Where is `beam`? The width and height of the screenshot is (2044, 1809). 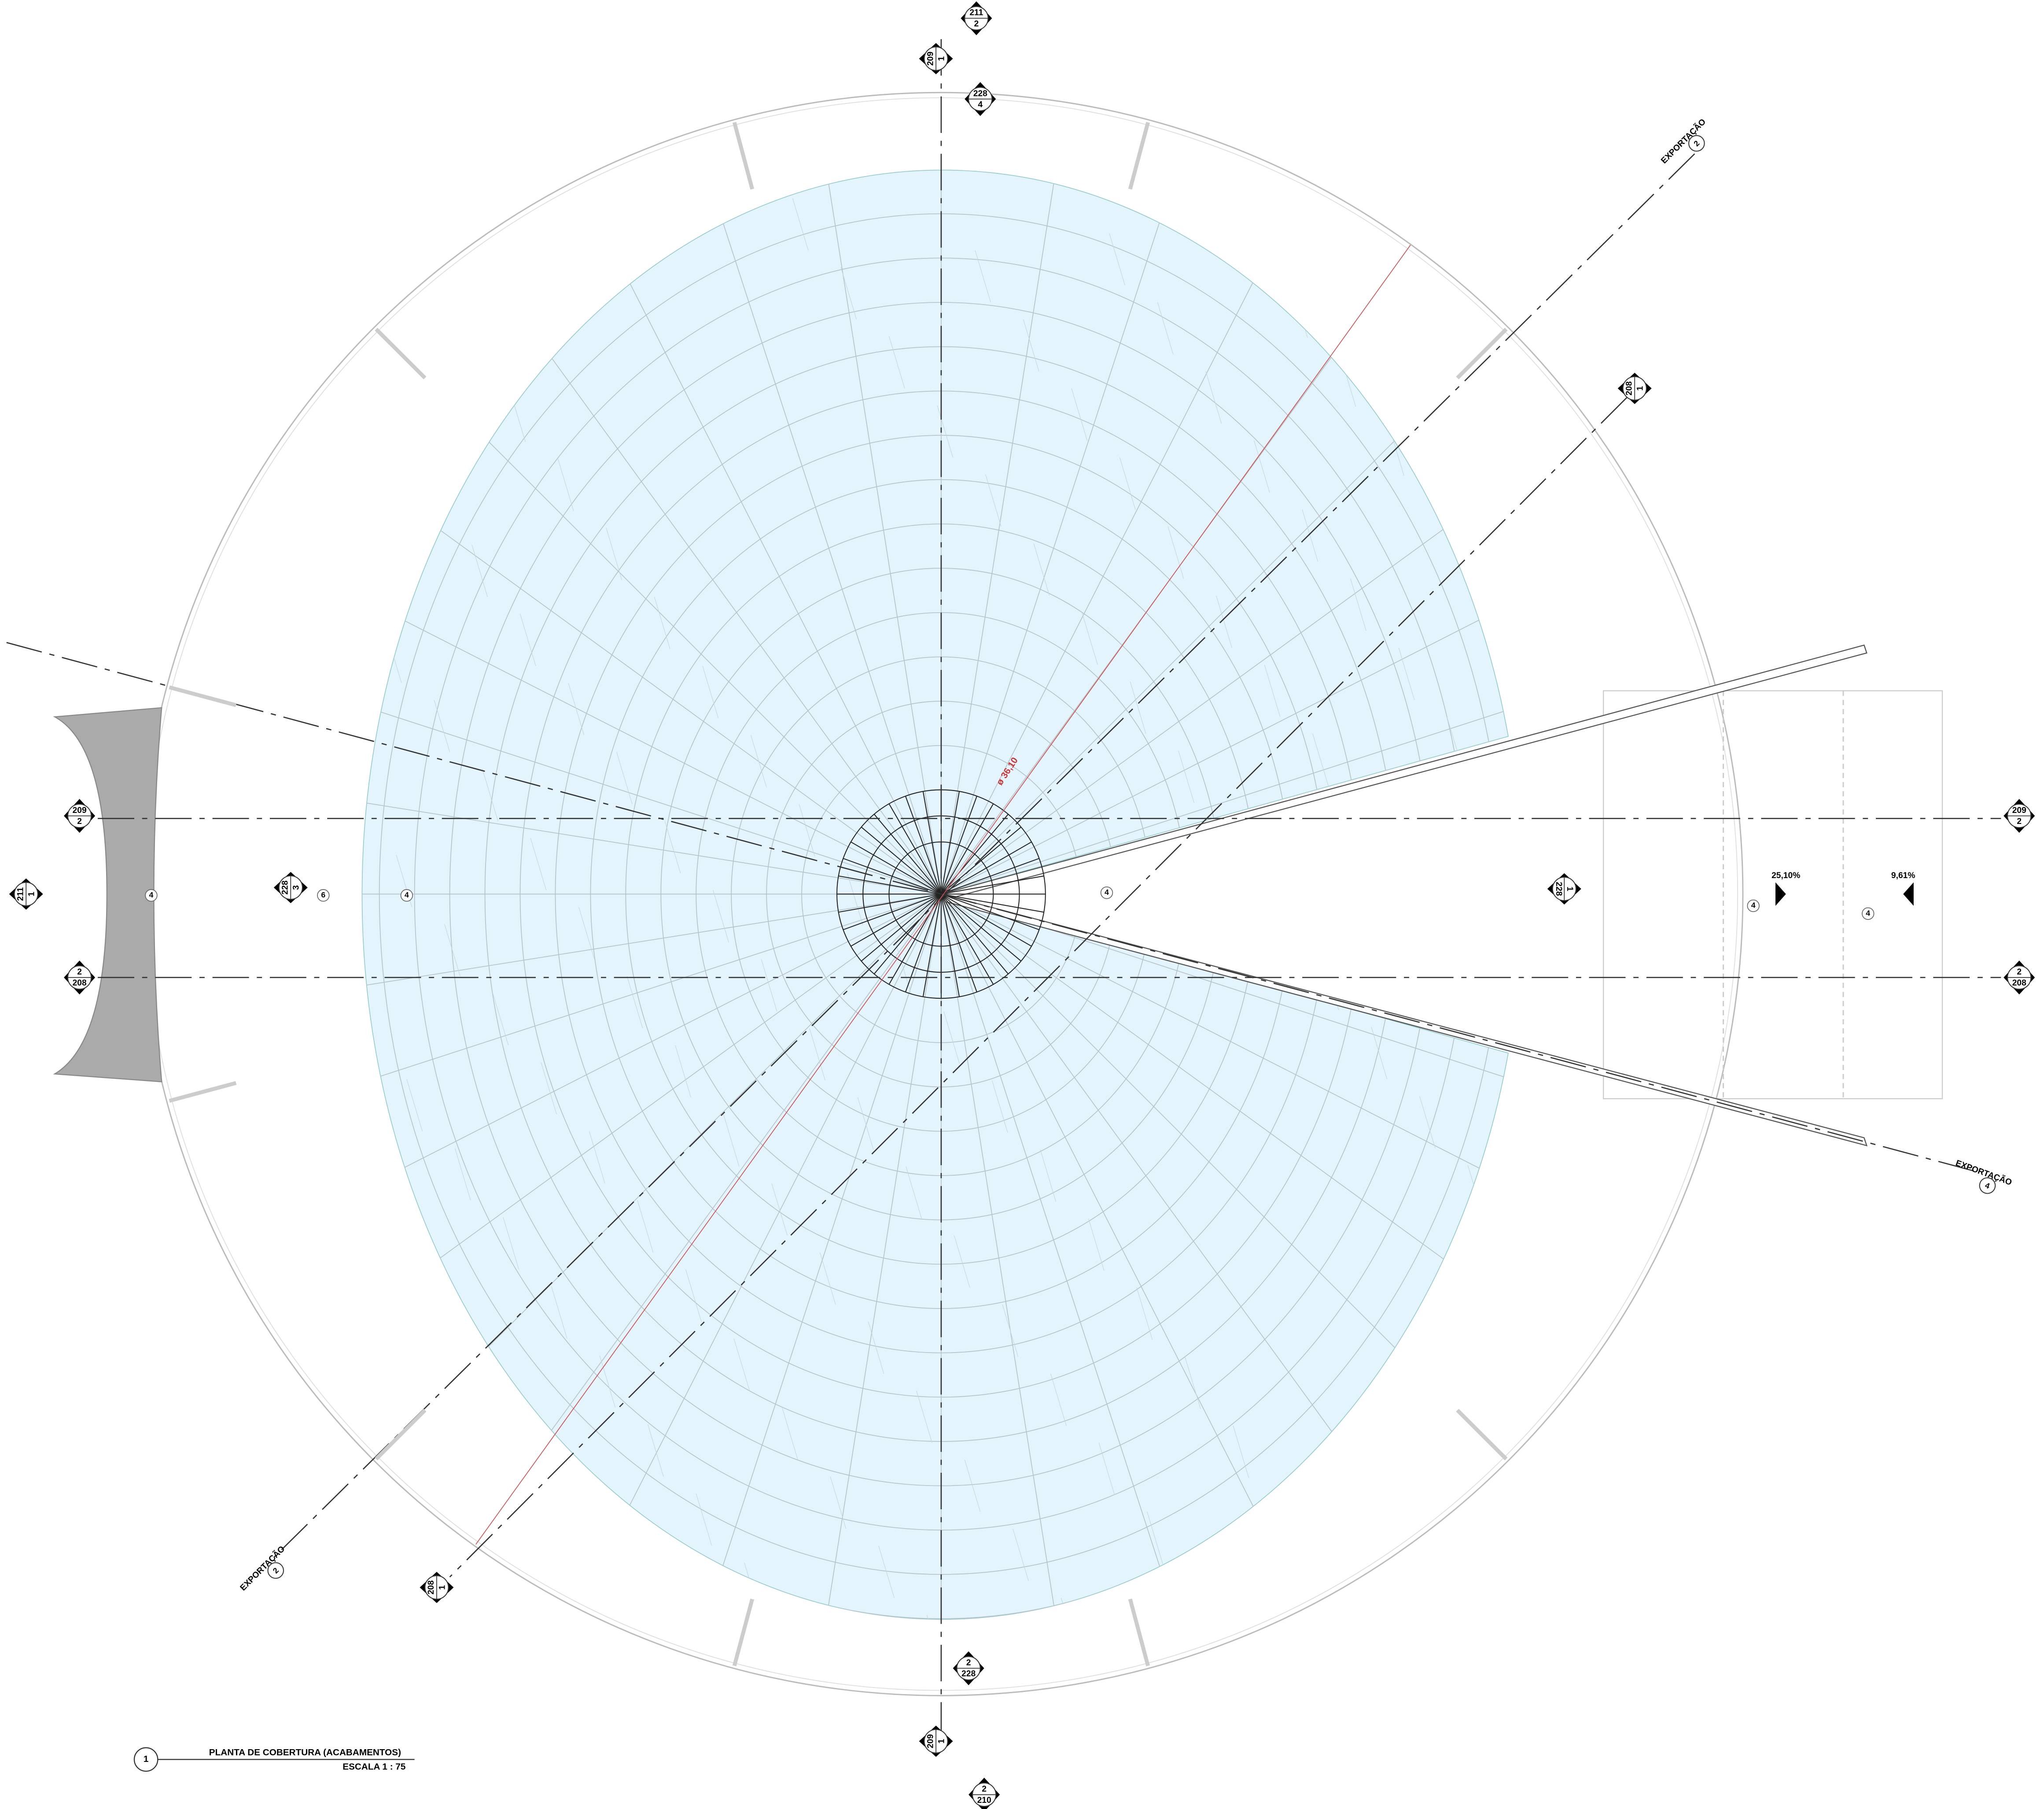
beam is located at coordinates (1404, 772).